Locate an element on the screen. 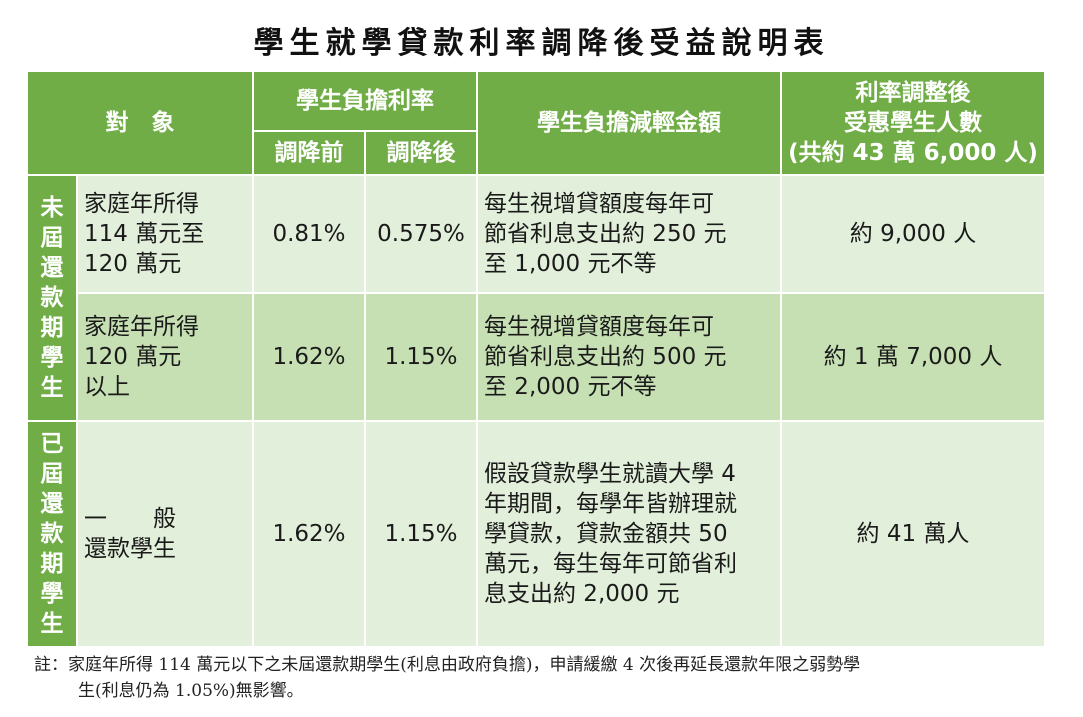  reduction-cell: 每生視增貸額度每年可 節省利息支出約 250 元 至 1,000 元不等 is located at coordinates (629, 234).